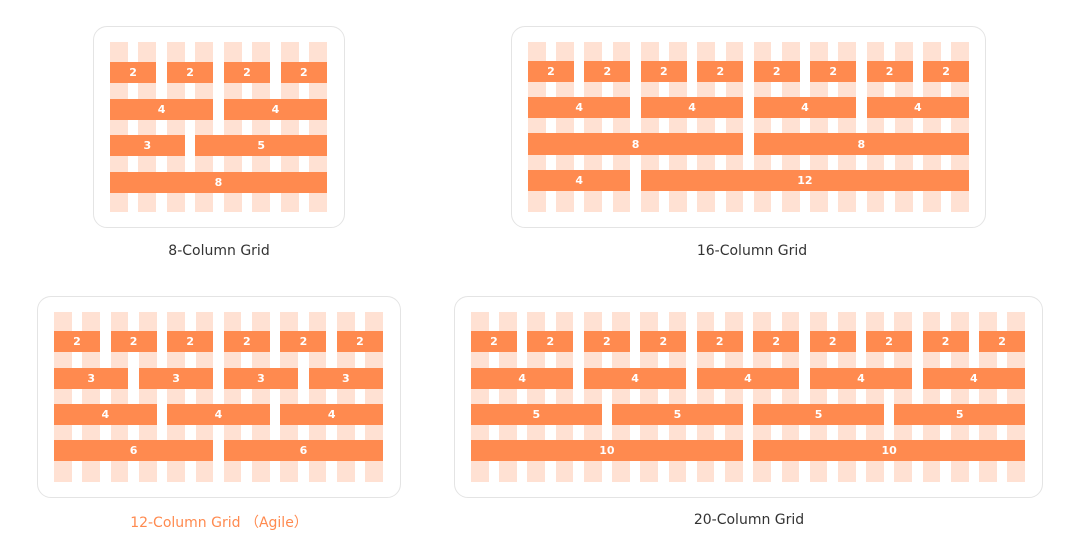 Image resolution: width=1080 pixels, height=551 pixels. What do you see at coordinates (261, 145) in the screenshot?
I see `grid-8-block-span-5: 5` at bounding box center [261, 145].